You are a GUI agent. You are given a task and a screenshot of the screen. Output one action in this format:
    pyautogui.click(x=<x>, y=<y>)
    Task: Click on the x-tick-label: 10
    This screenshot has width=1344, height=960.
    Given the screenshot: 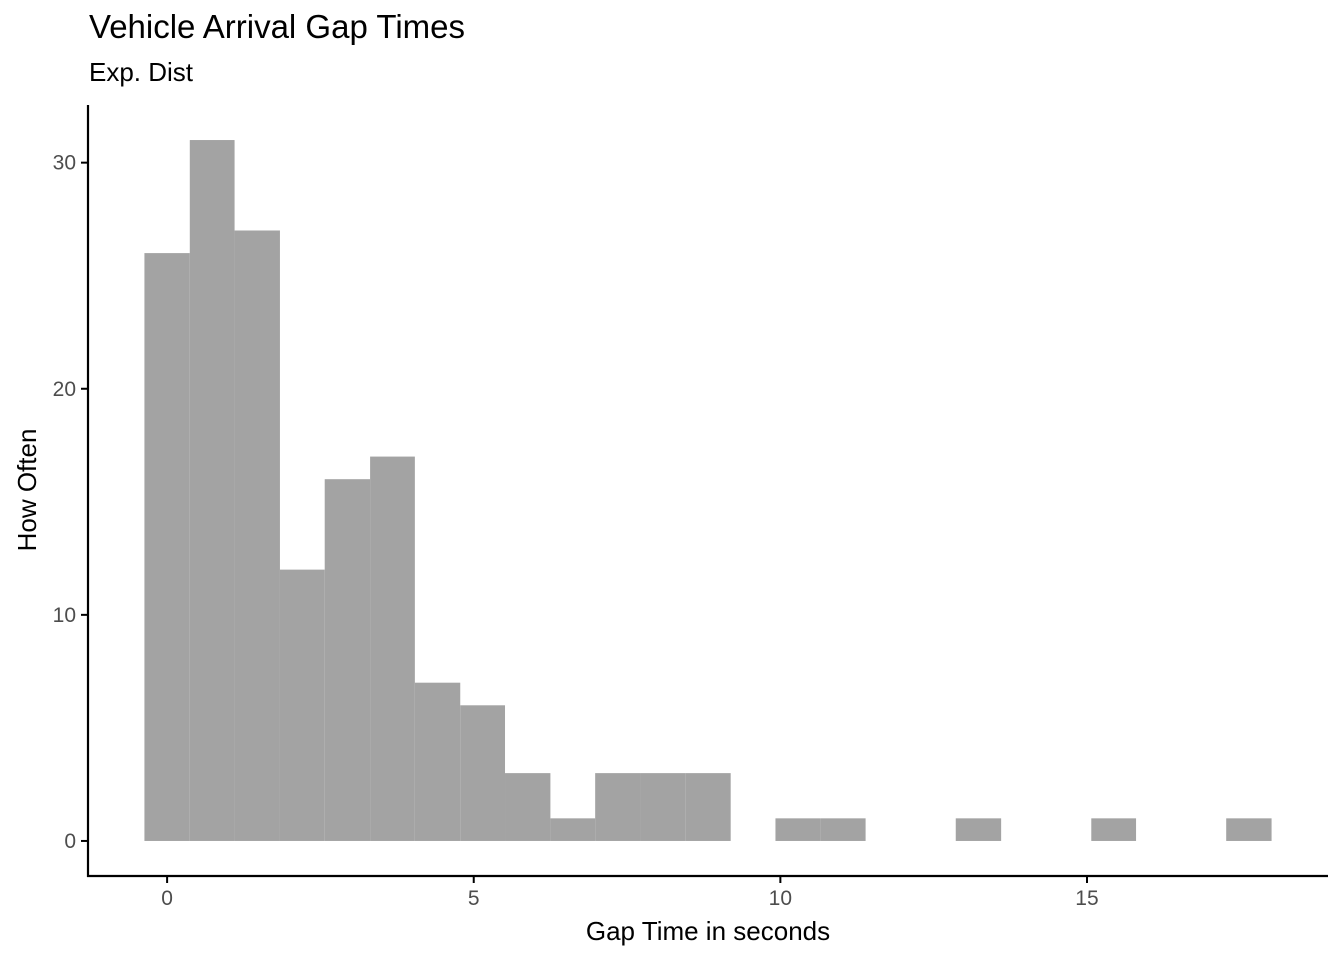 What is the action you would take?
    pyautogui.click(x=780, y=898)
    